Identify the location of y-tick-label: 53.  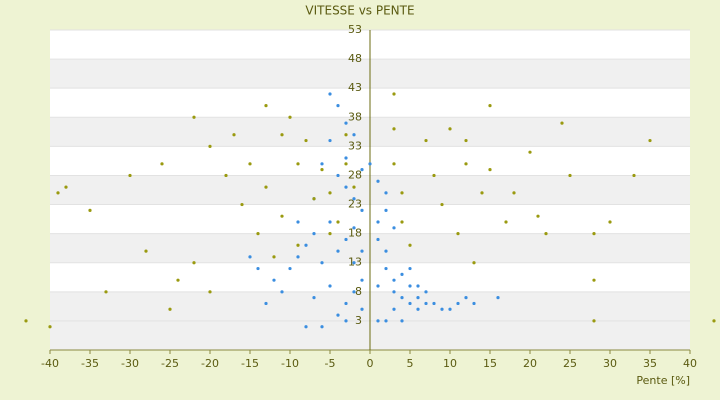
(355, 29).